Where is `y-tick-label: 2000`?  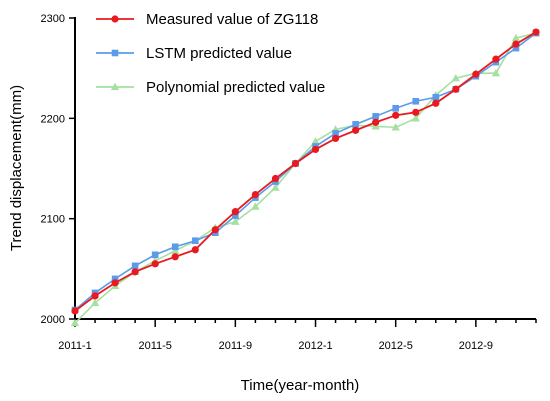
y-tick-label: 2000 is located at coordinates (53, 320).